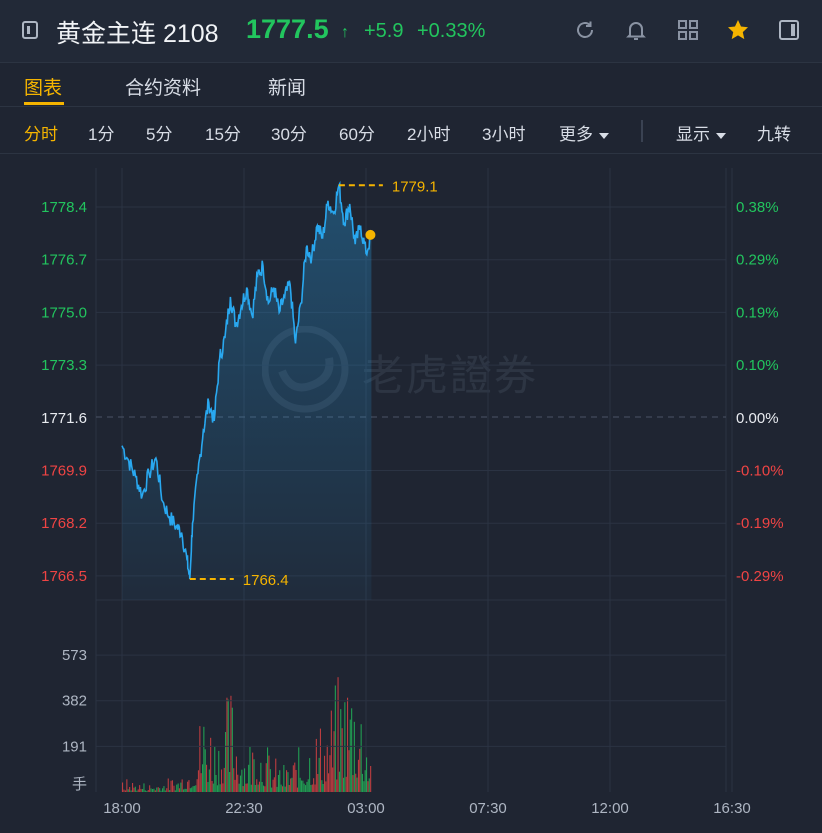  What do you see at coordinates (693, 134) in the screenshot?
I see `display-label: 显示` at bounding box center [693, 134].